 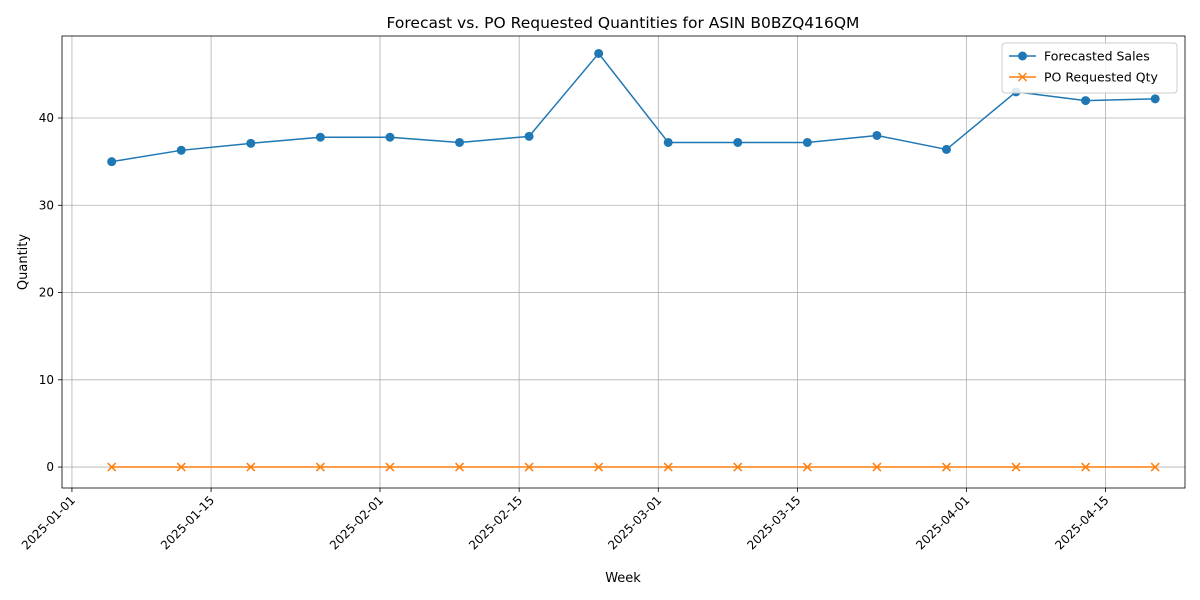 I want to click on y-tick-label: 20, so click(x=46, y=293).